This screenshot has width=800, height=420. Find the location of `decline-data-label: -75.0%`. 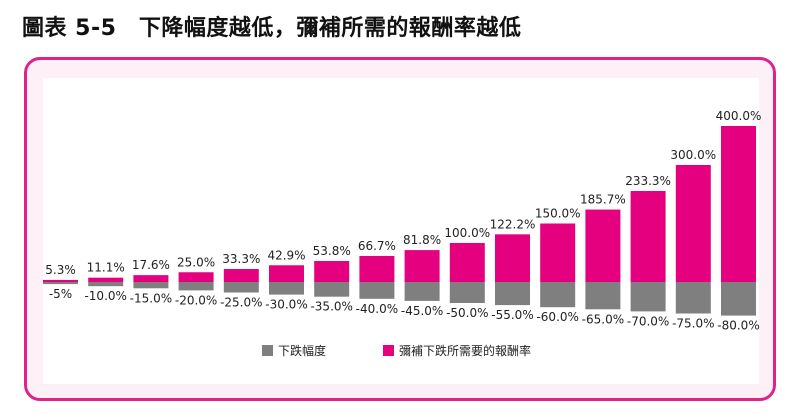

decline-data-label: -75.0% is located at coordinates (693, 324).